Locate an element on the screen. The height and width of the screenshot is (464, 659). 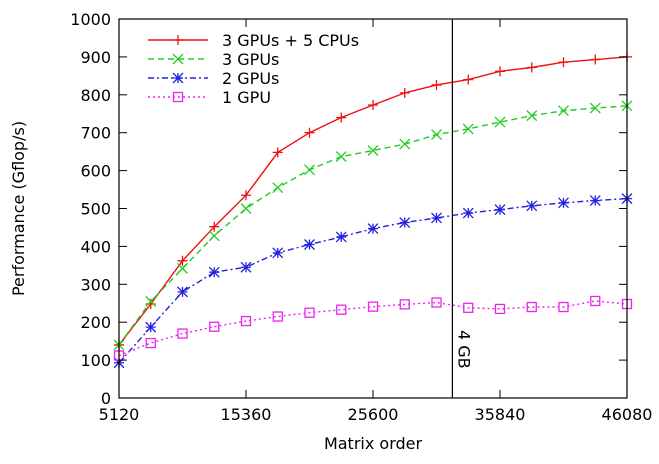
y-axis-title: Performance (Gflop/s) is located at coordinates (18, 208).